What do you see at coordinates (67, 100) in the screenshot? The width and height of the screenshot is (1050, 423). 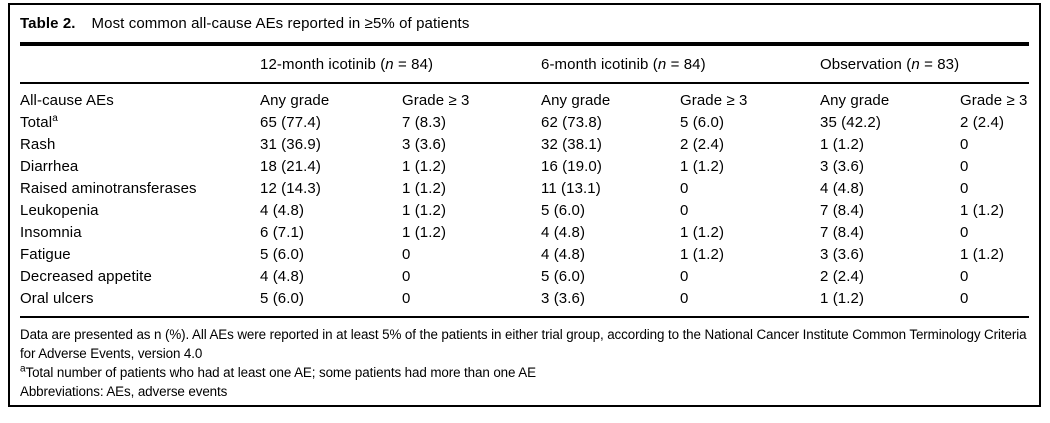 I see `column-header-all-cause-aes: All-cause AEs` at bounding box center [67, 100].